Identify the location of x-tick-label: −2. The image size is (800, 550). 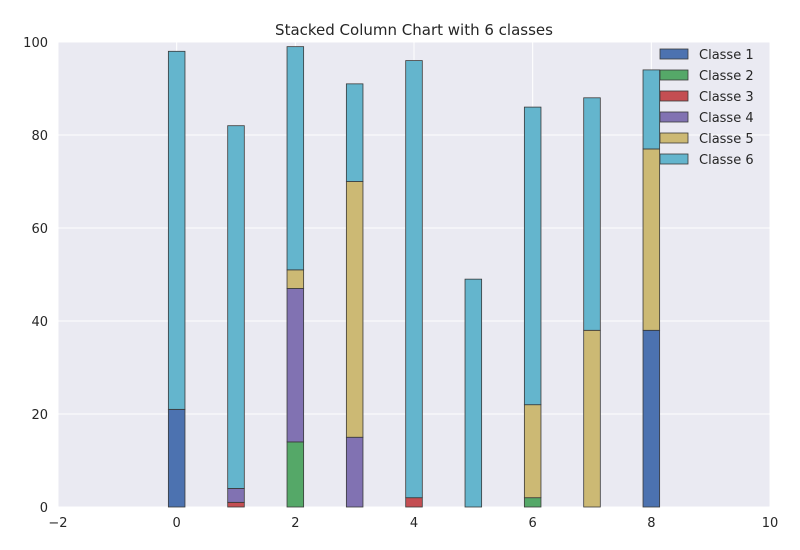
(57, 523).